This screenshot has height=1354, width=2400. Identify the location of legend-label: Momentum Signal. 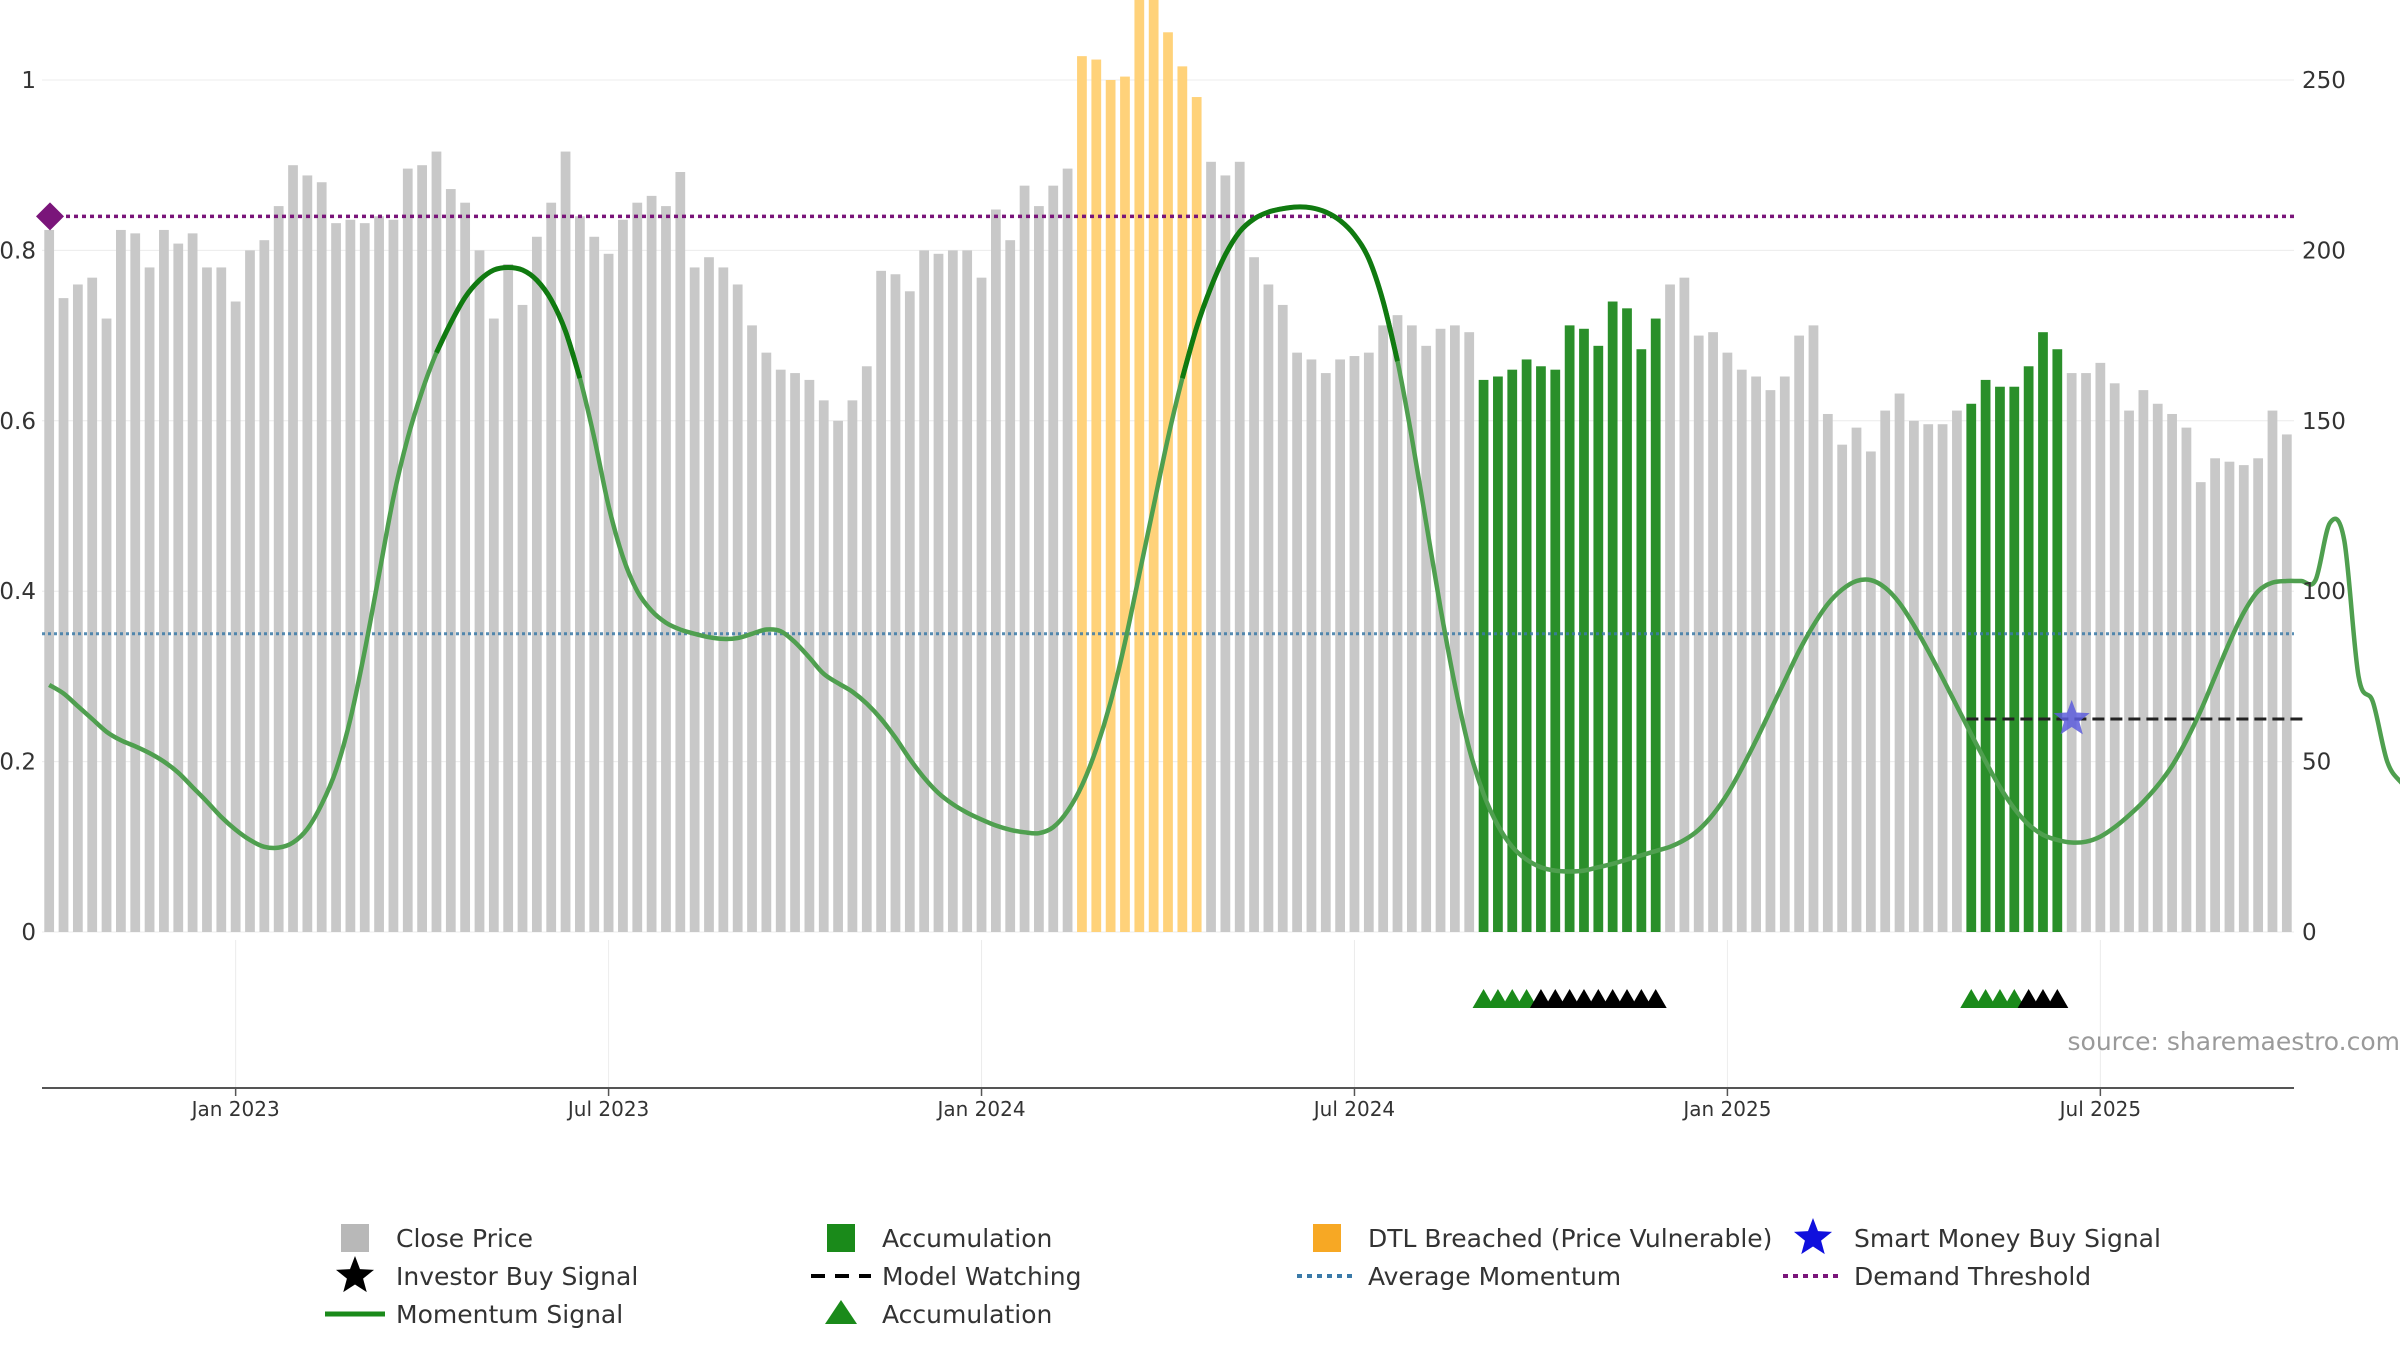
(509, 1314).